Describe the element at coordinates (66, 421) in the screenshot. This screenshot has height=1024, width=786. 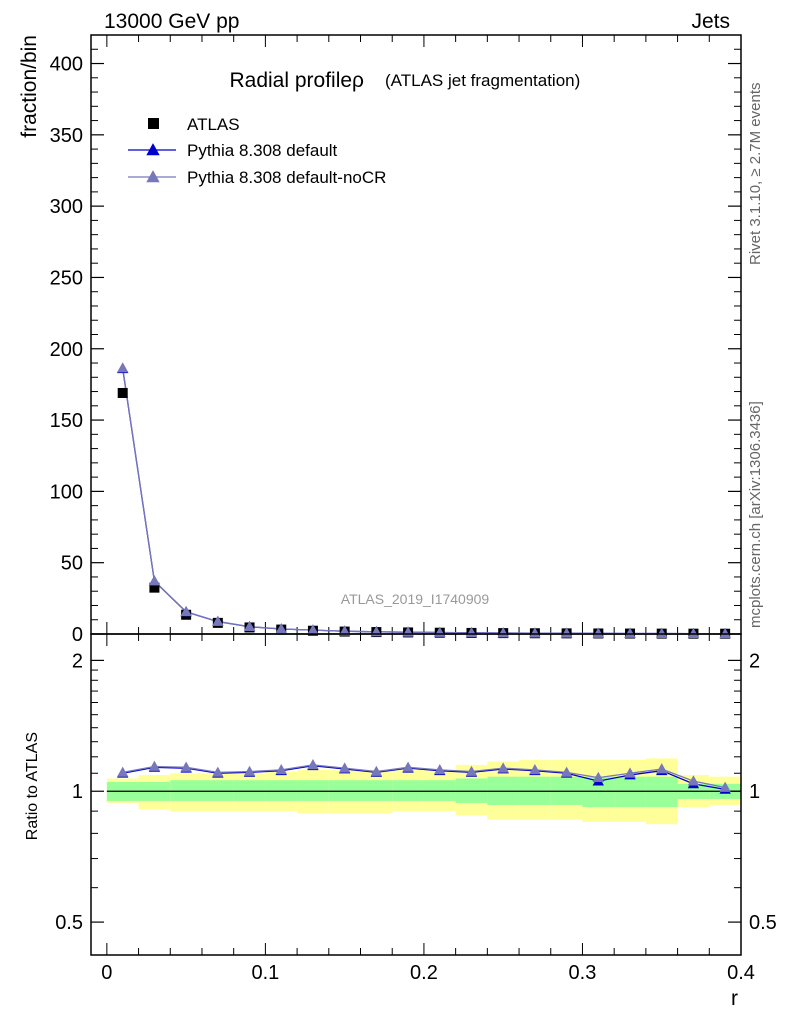
I see `y-tick-label: 150` at that location.